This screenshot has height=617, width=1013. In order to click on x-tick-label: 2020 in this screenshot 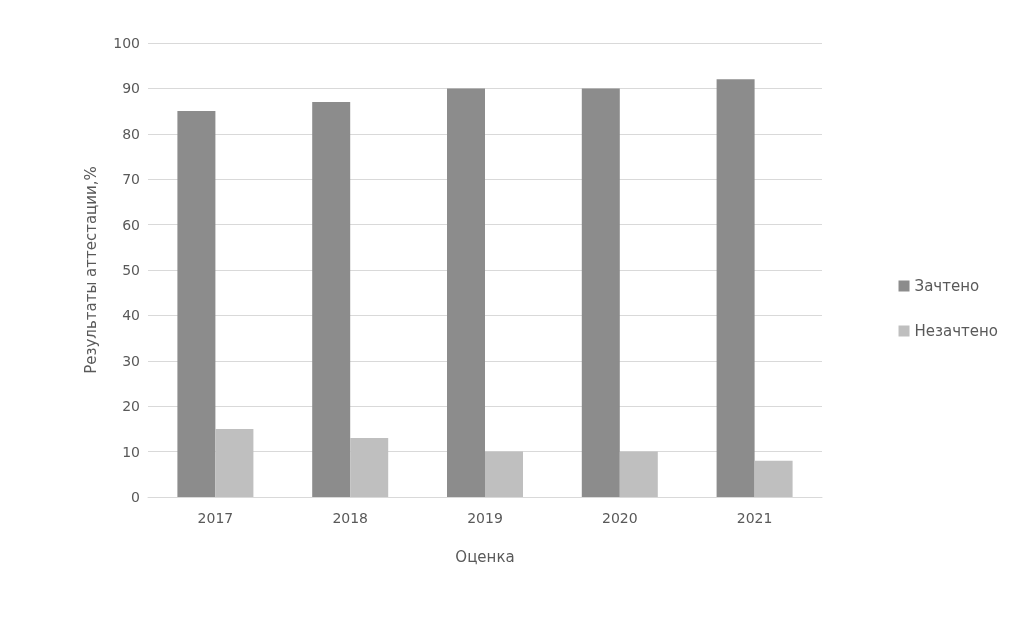, I will do `click(619, 518)`.